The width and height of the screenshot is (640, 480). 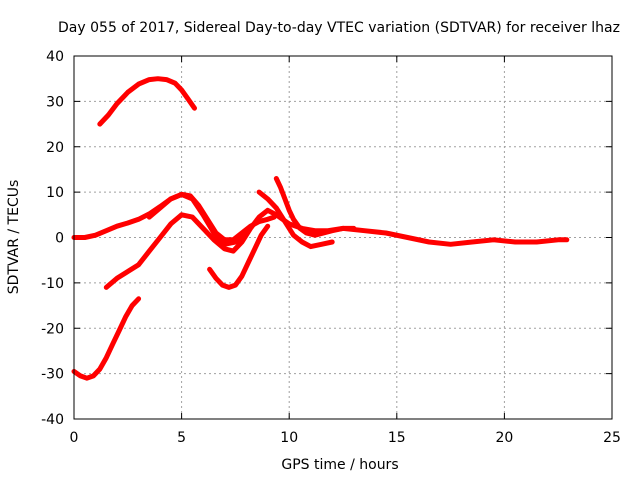 I want to click on y-tick-label: 20, so click(x=55, y=148).